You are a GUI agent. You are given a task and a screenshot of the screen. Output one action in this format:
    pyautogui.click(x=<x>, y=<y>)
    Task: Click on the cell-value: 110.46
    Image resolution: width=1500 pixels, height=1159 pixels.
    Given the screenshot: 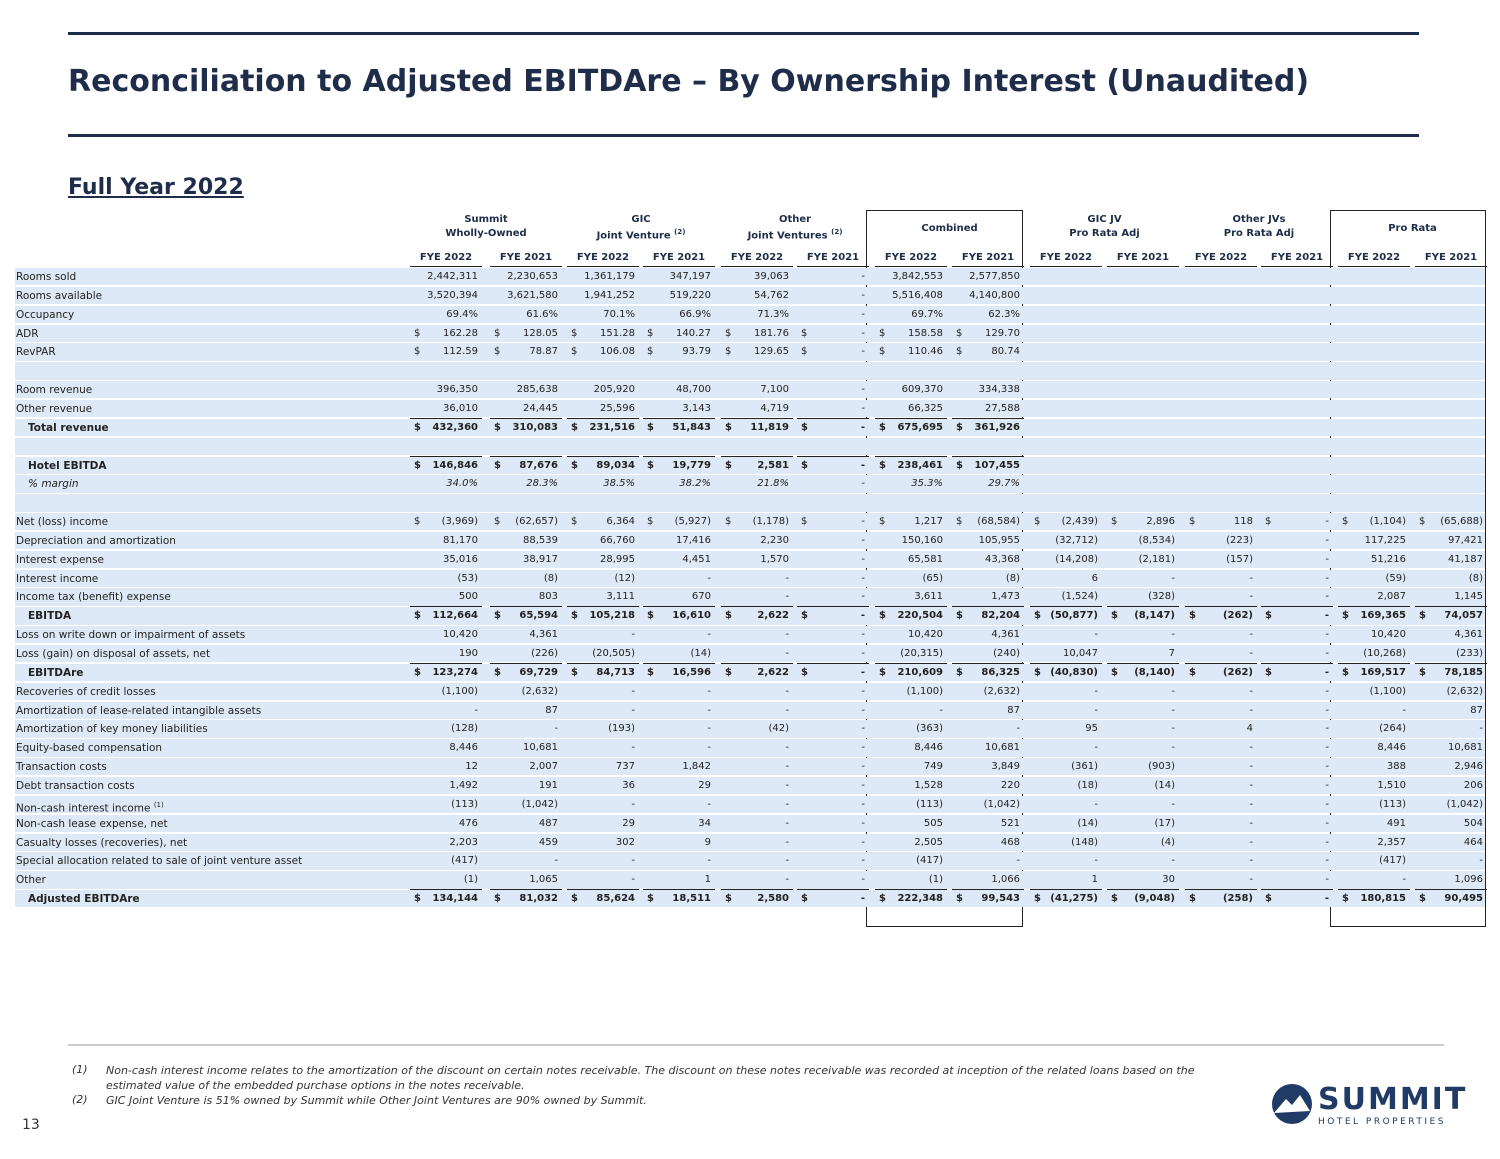 What is the action you would take?
    pyautogui.click(x=925, y=352)
    